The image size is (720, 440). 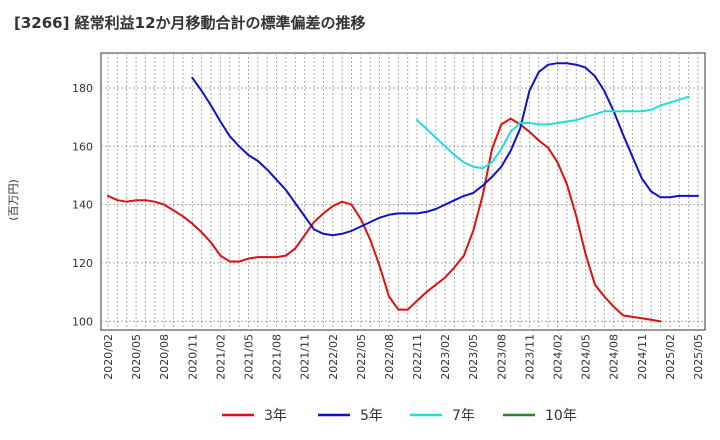 What do you see at coordinates (248, 357) in the screenshot?
I see `x-tick-label: 2021/05` at bounding box center [248, 357].